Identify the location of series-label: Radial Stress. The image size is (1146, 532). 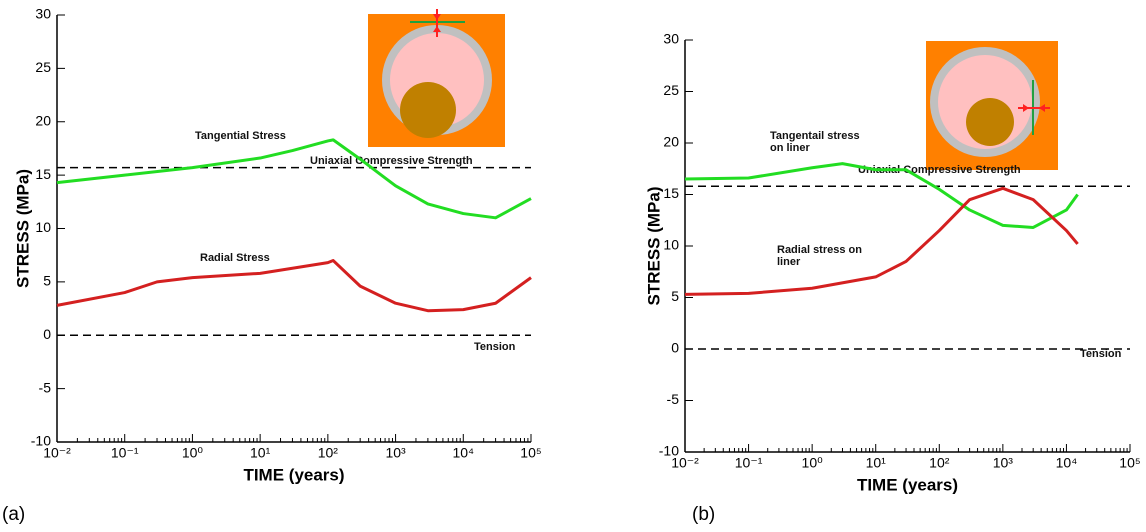
(235, 258).